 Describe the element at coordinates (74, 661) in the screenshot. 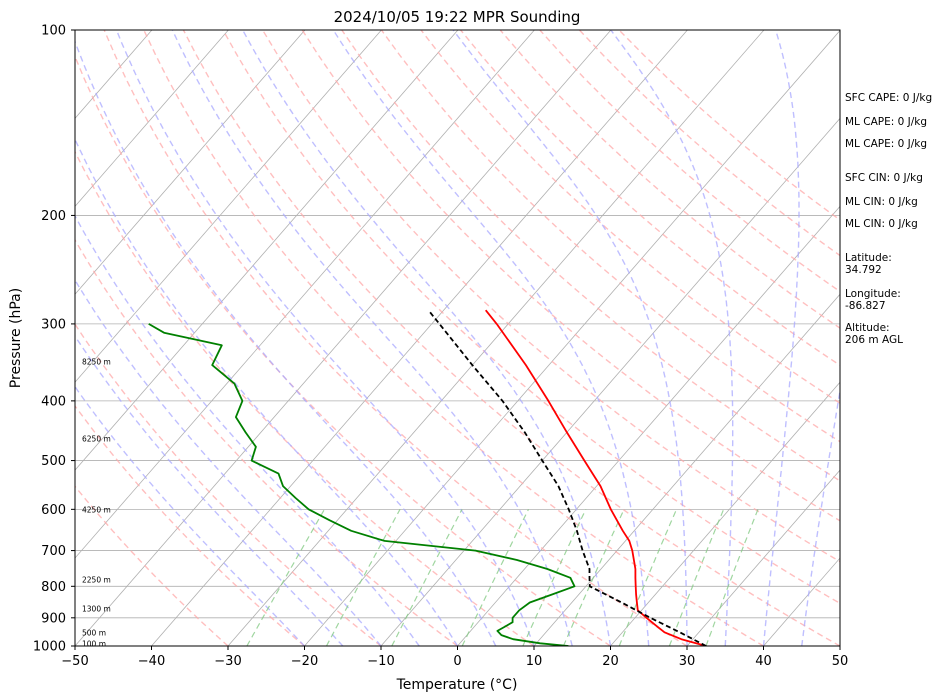

I see `x-tick-label: −50` at that location.